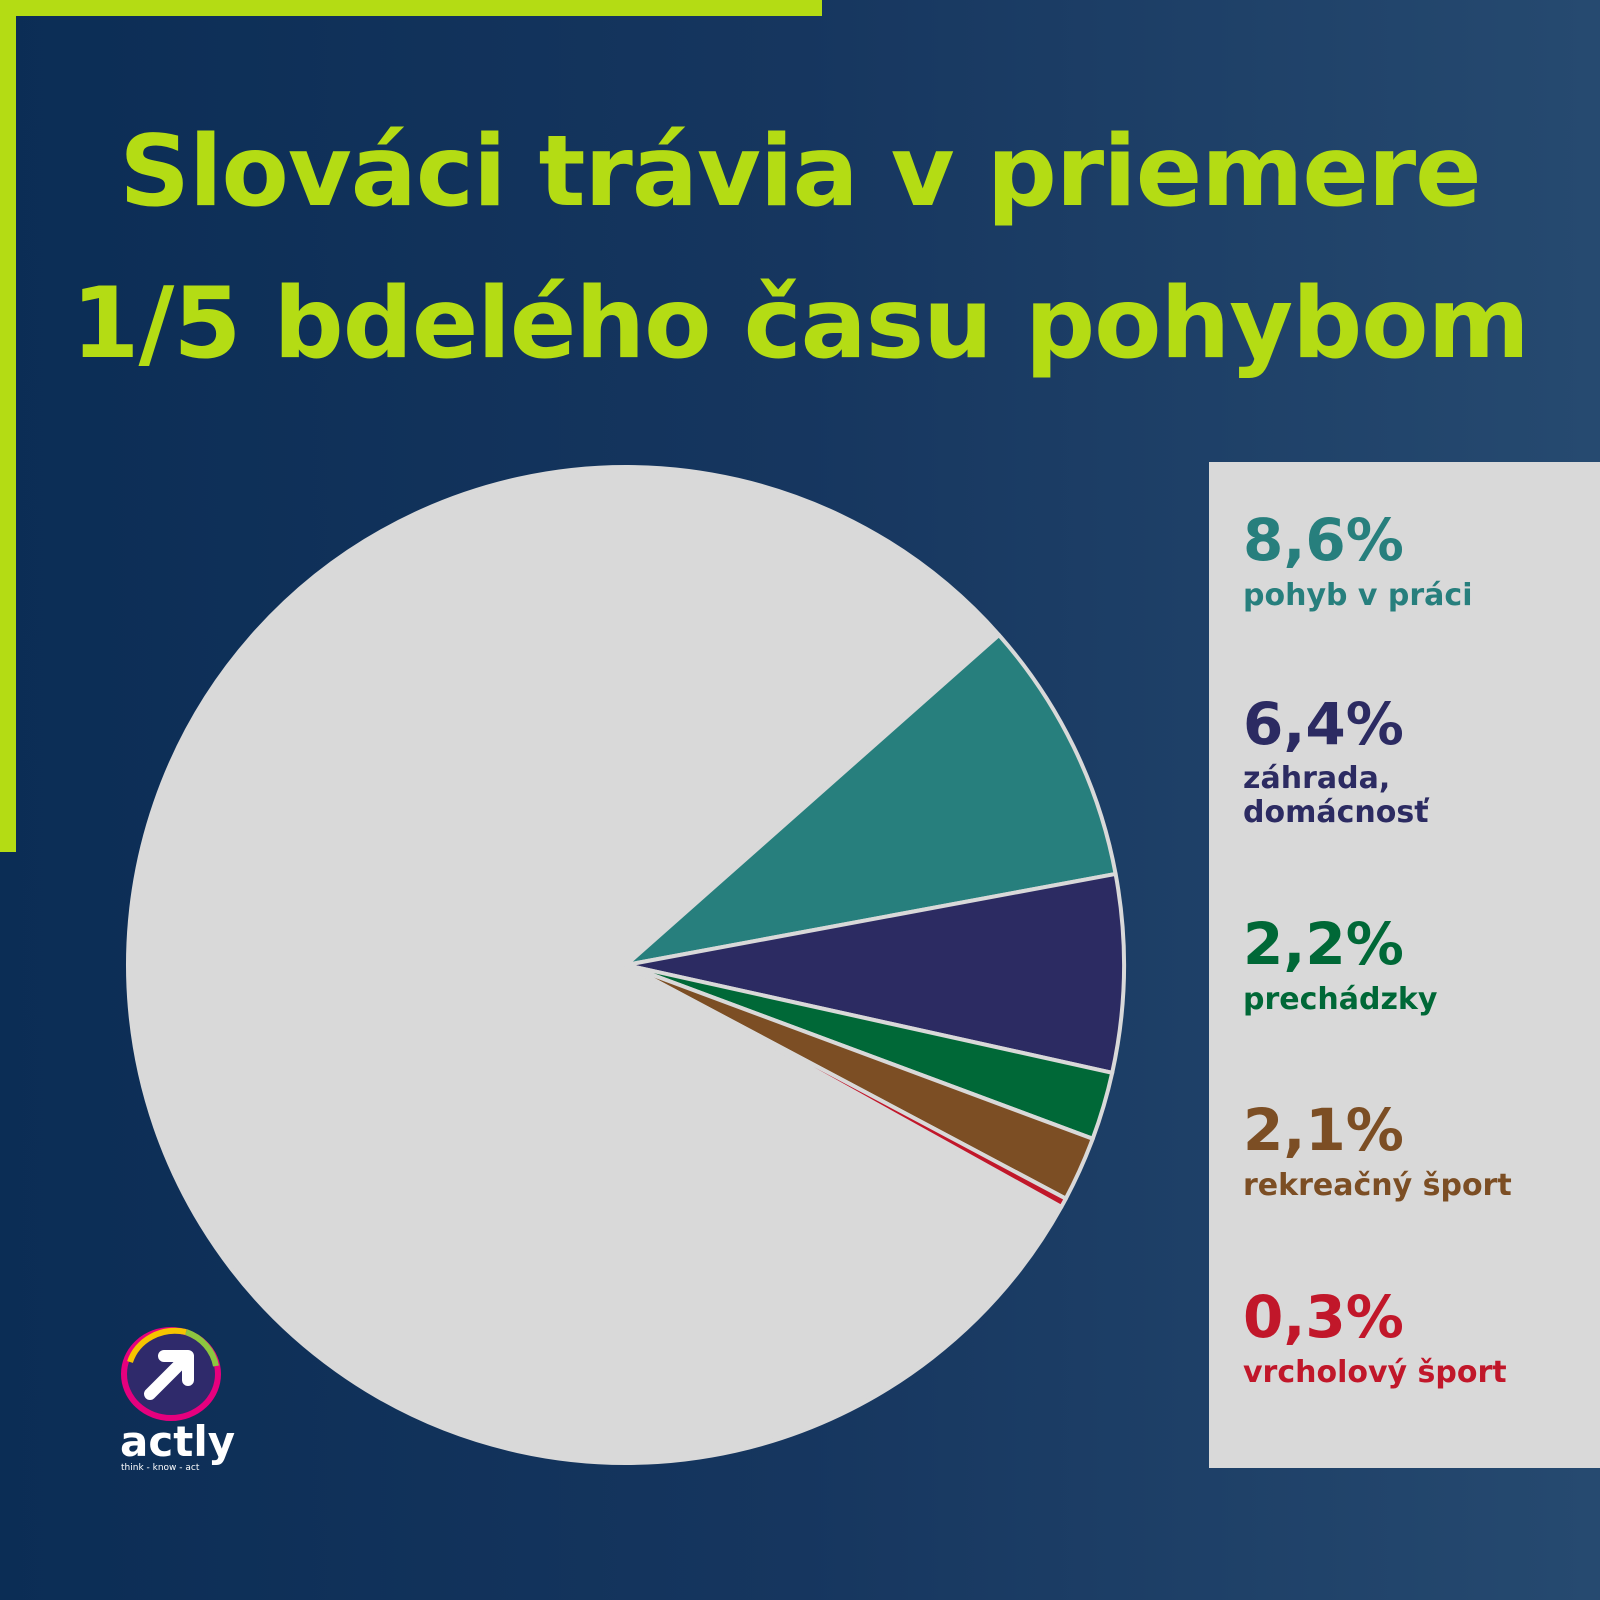  I want to click on actly-logo-icon, so click(171, 1374).